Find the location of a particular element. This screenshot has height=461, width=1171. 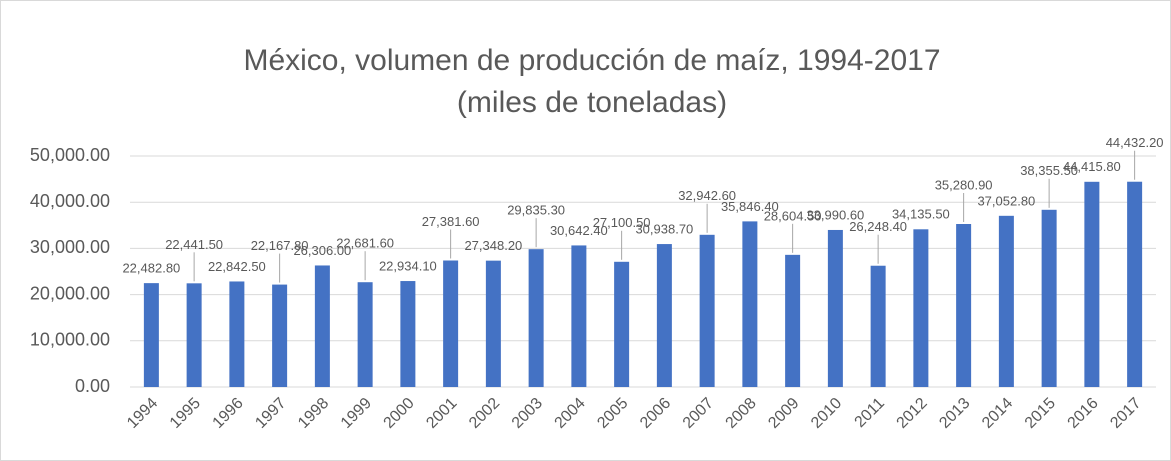

y-tick-label: 10,000.00 is located at coordinates (70, 340).